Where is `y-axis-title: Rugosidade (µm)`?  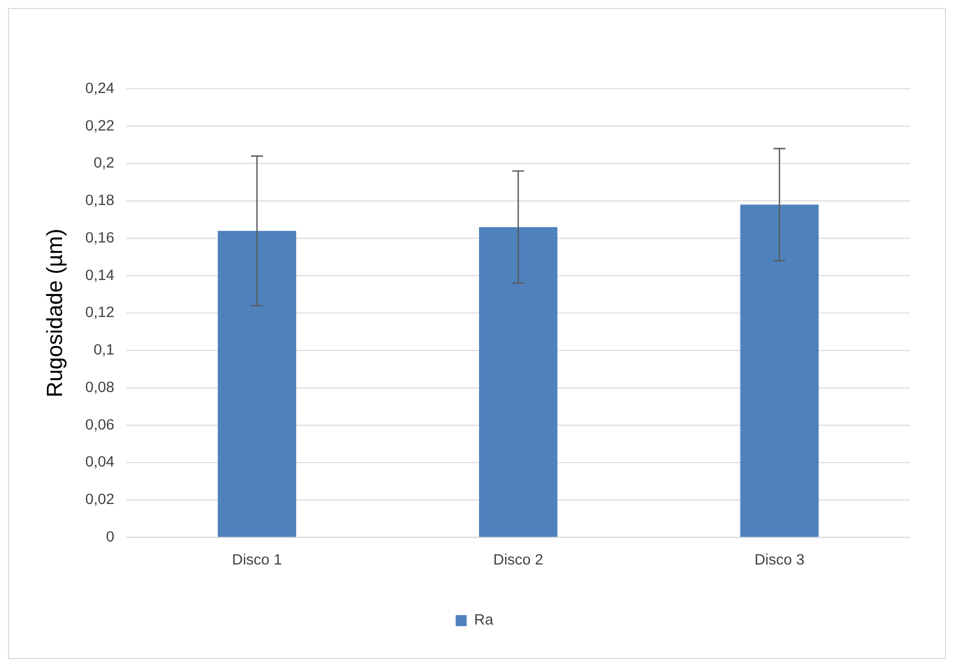
y-axis-title: Rugosidade (µm) is located at coordinates (55, 313).